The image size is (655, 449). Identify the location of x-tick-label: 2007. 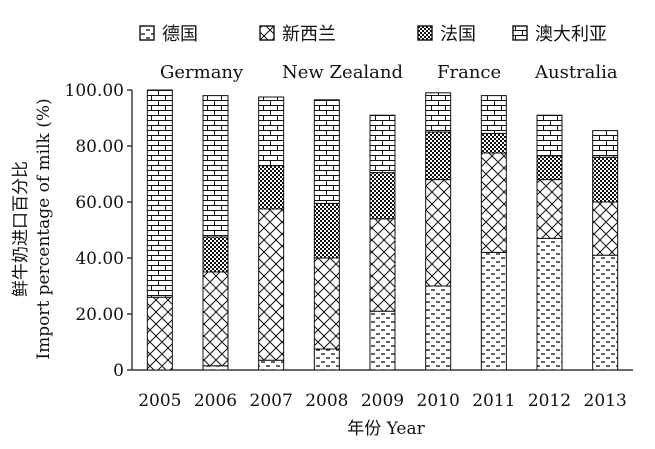
(271, 401).